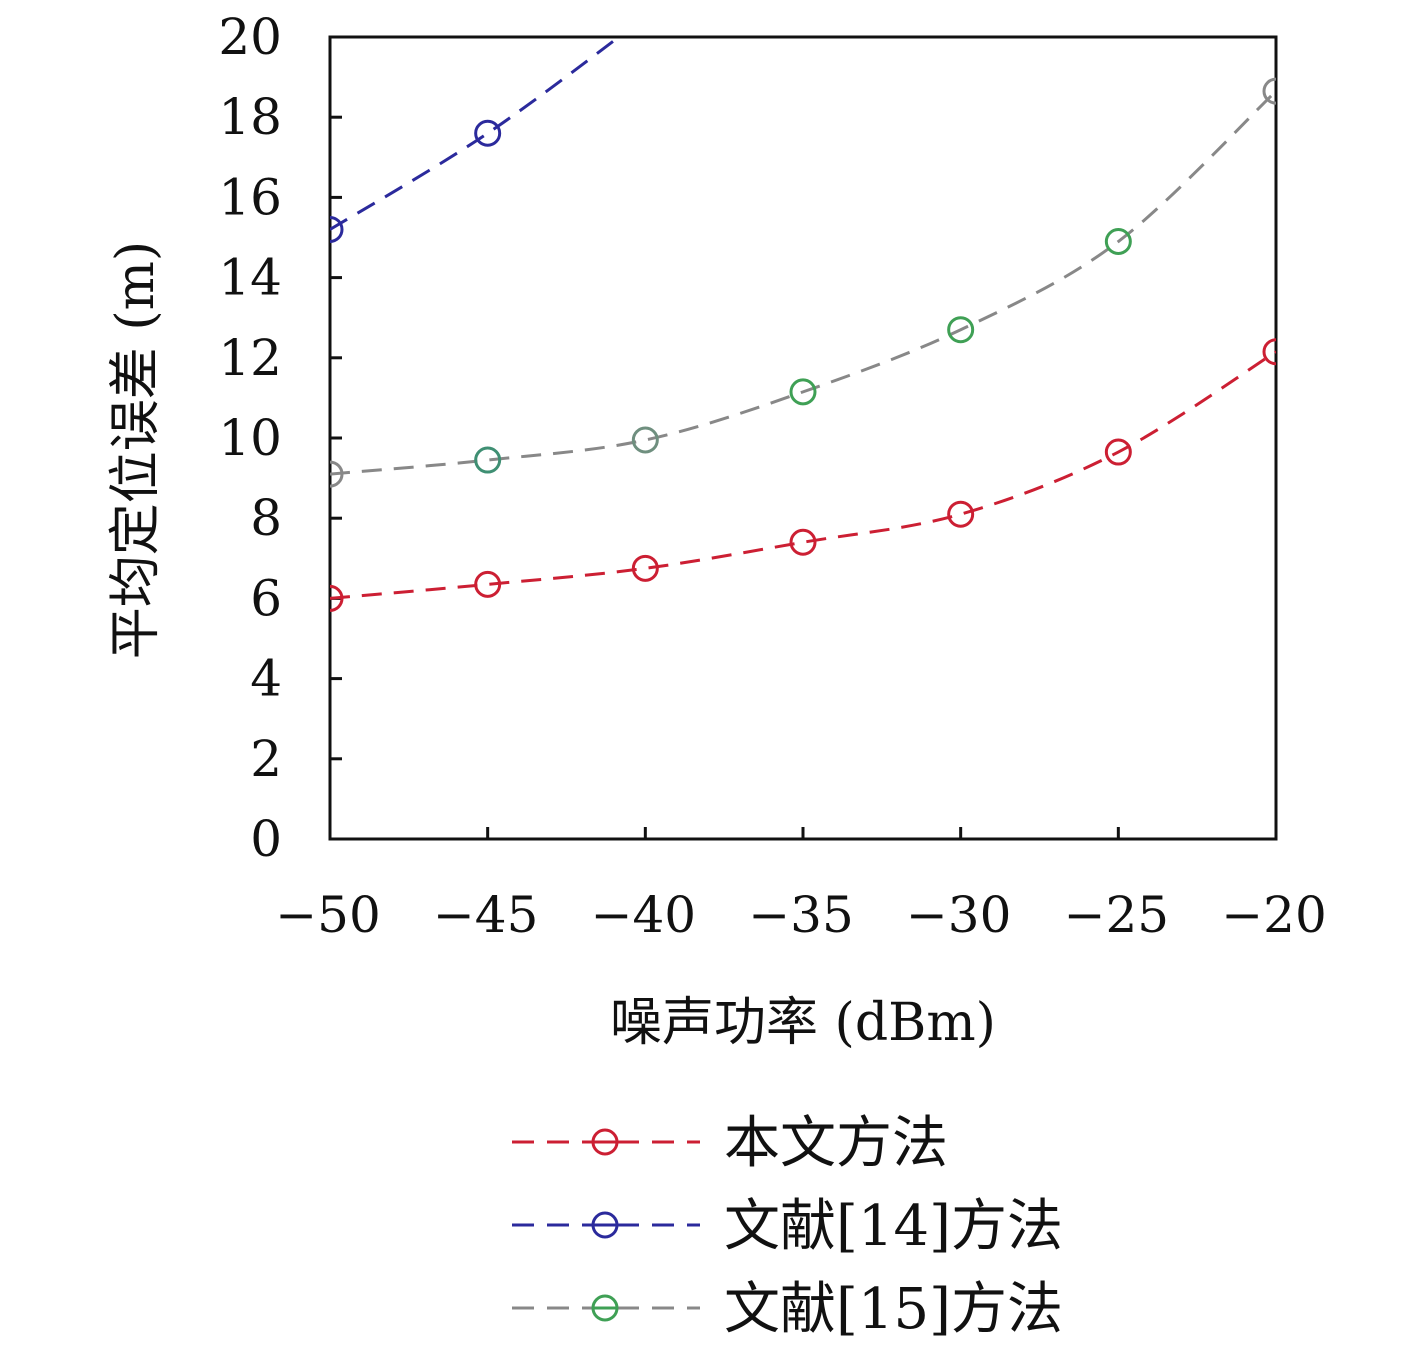 Image resolution: width=1417 pixels, height=1350 pixels. I want to click on y-axis-ticks: 0 2 4 6 8 10 12 14 16 18 20, so click(280, 438).